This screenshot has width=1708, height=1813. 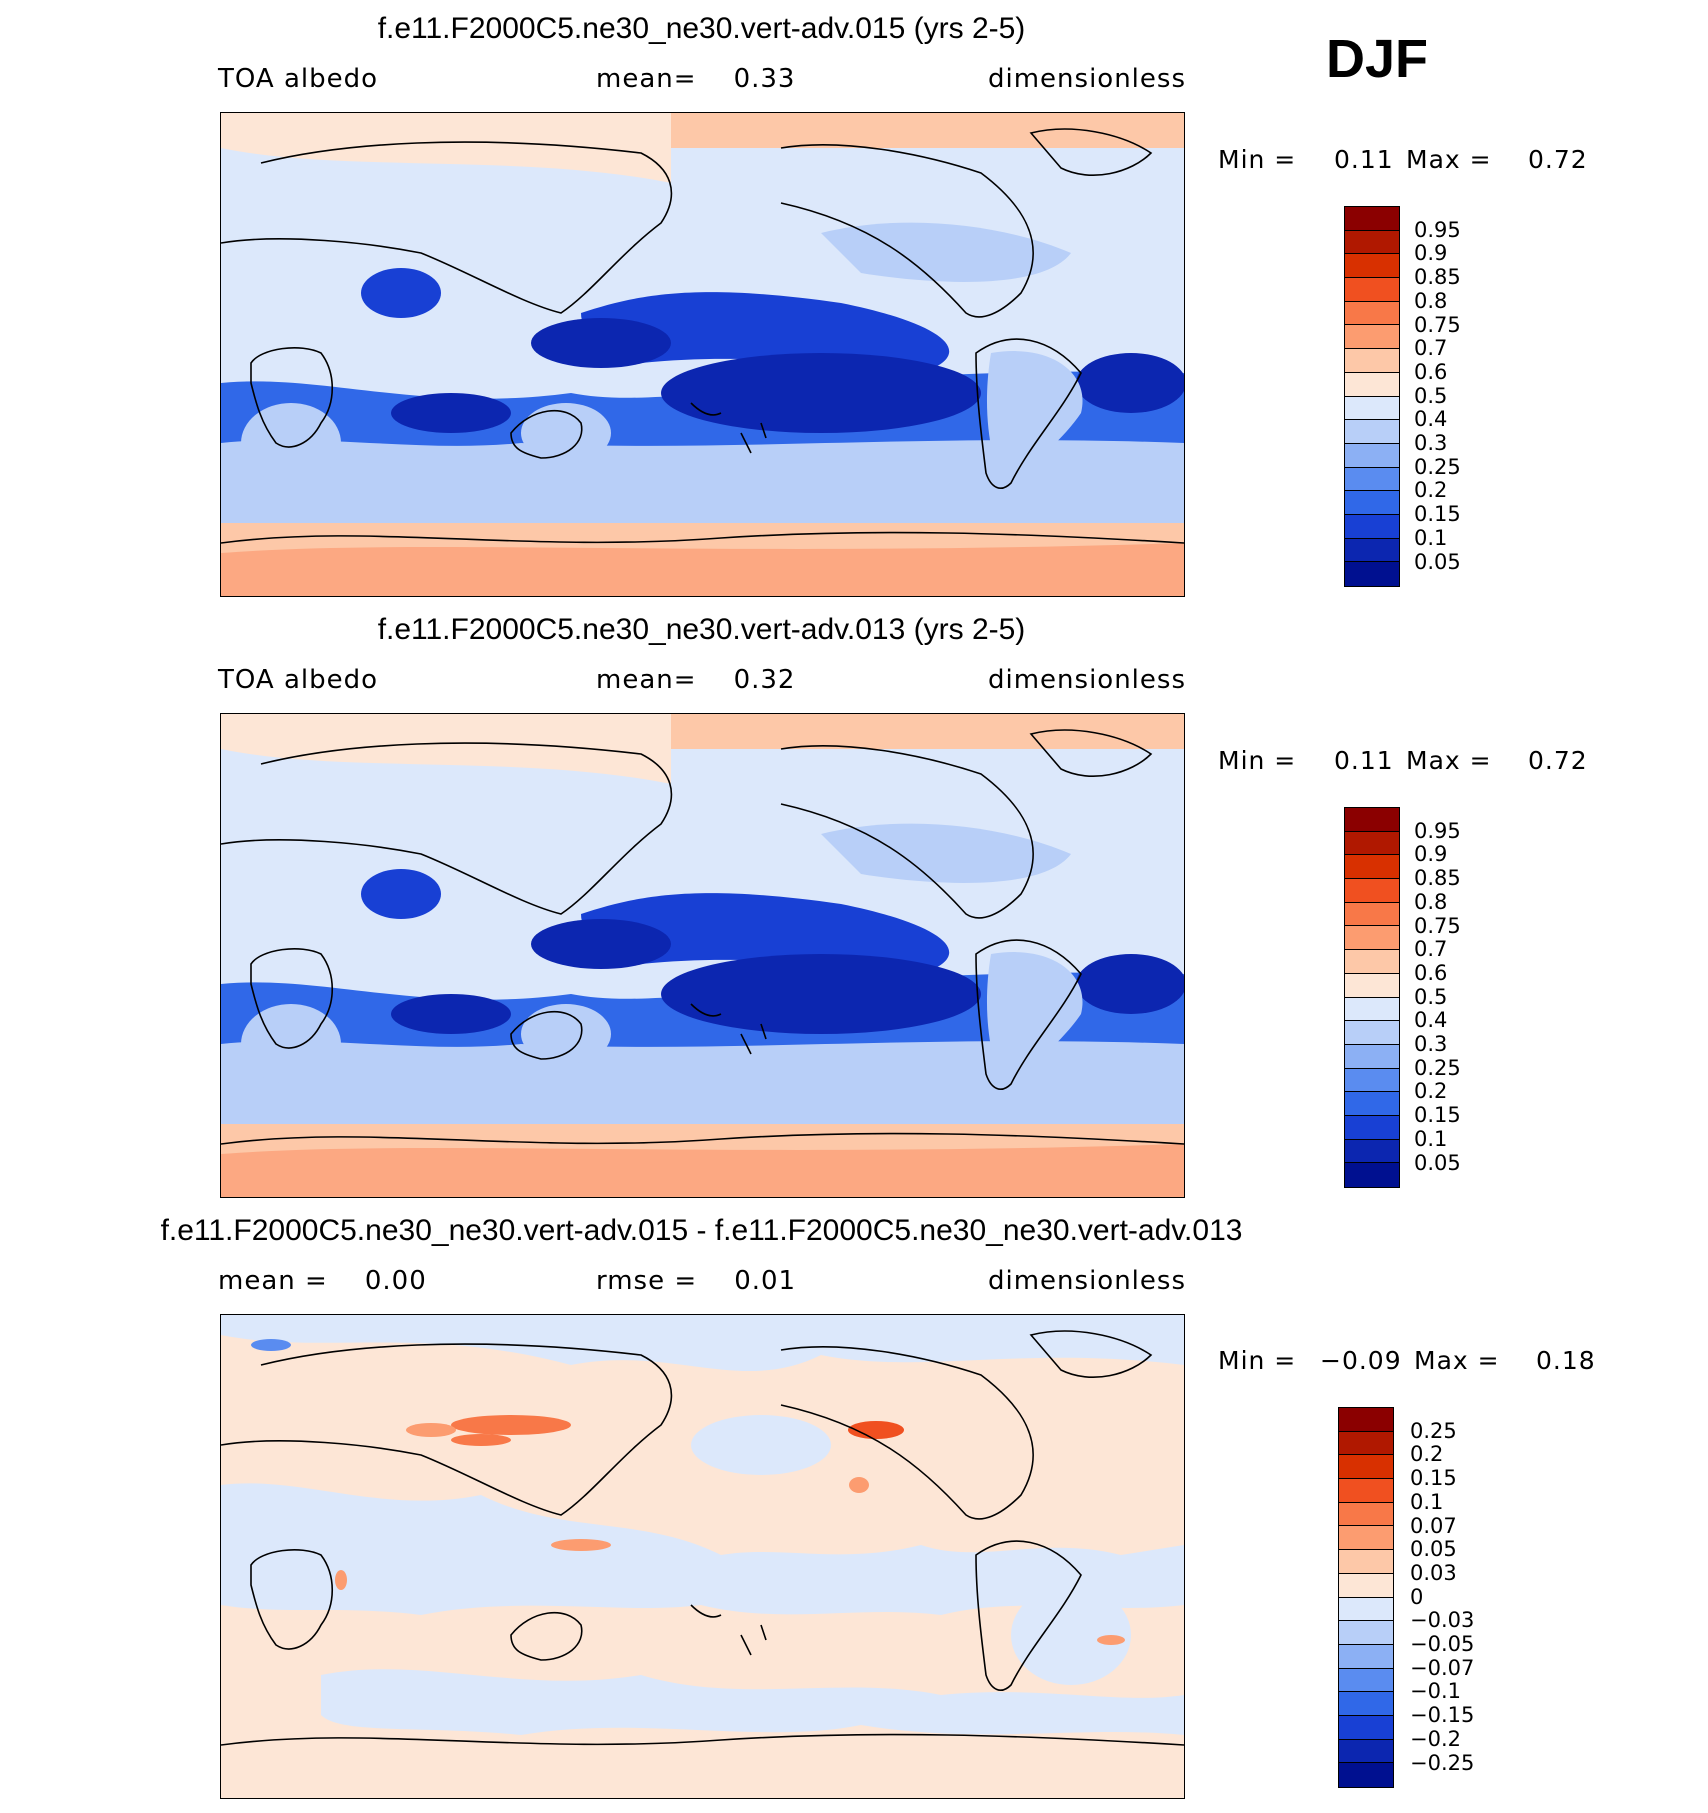 What do you see at coordinates (1417, 1596) in the screenshot?
I see `colorbar-tick-label: 0` at bounding box center [1417, 1596].